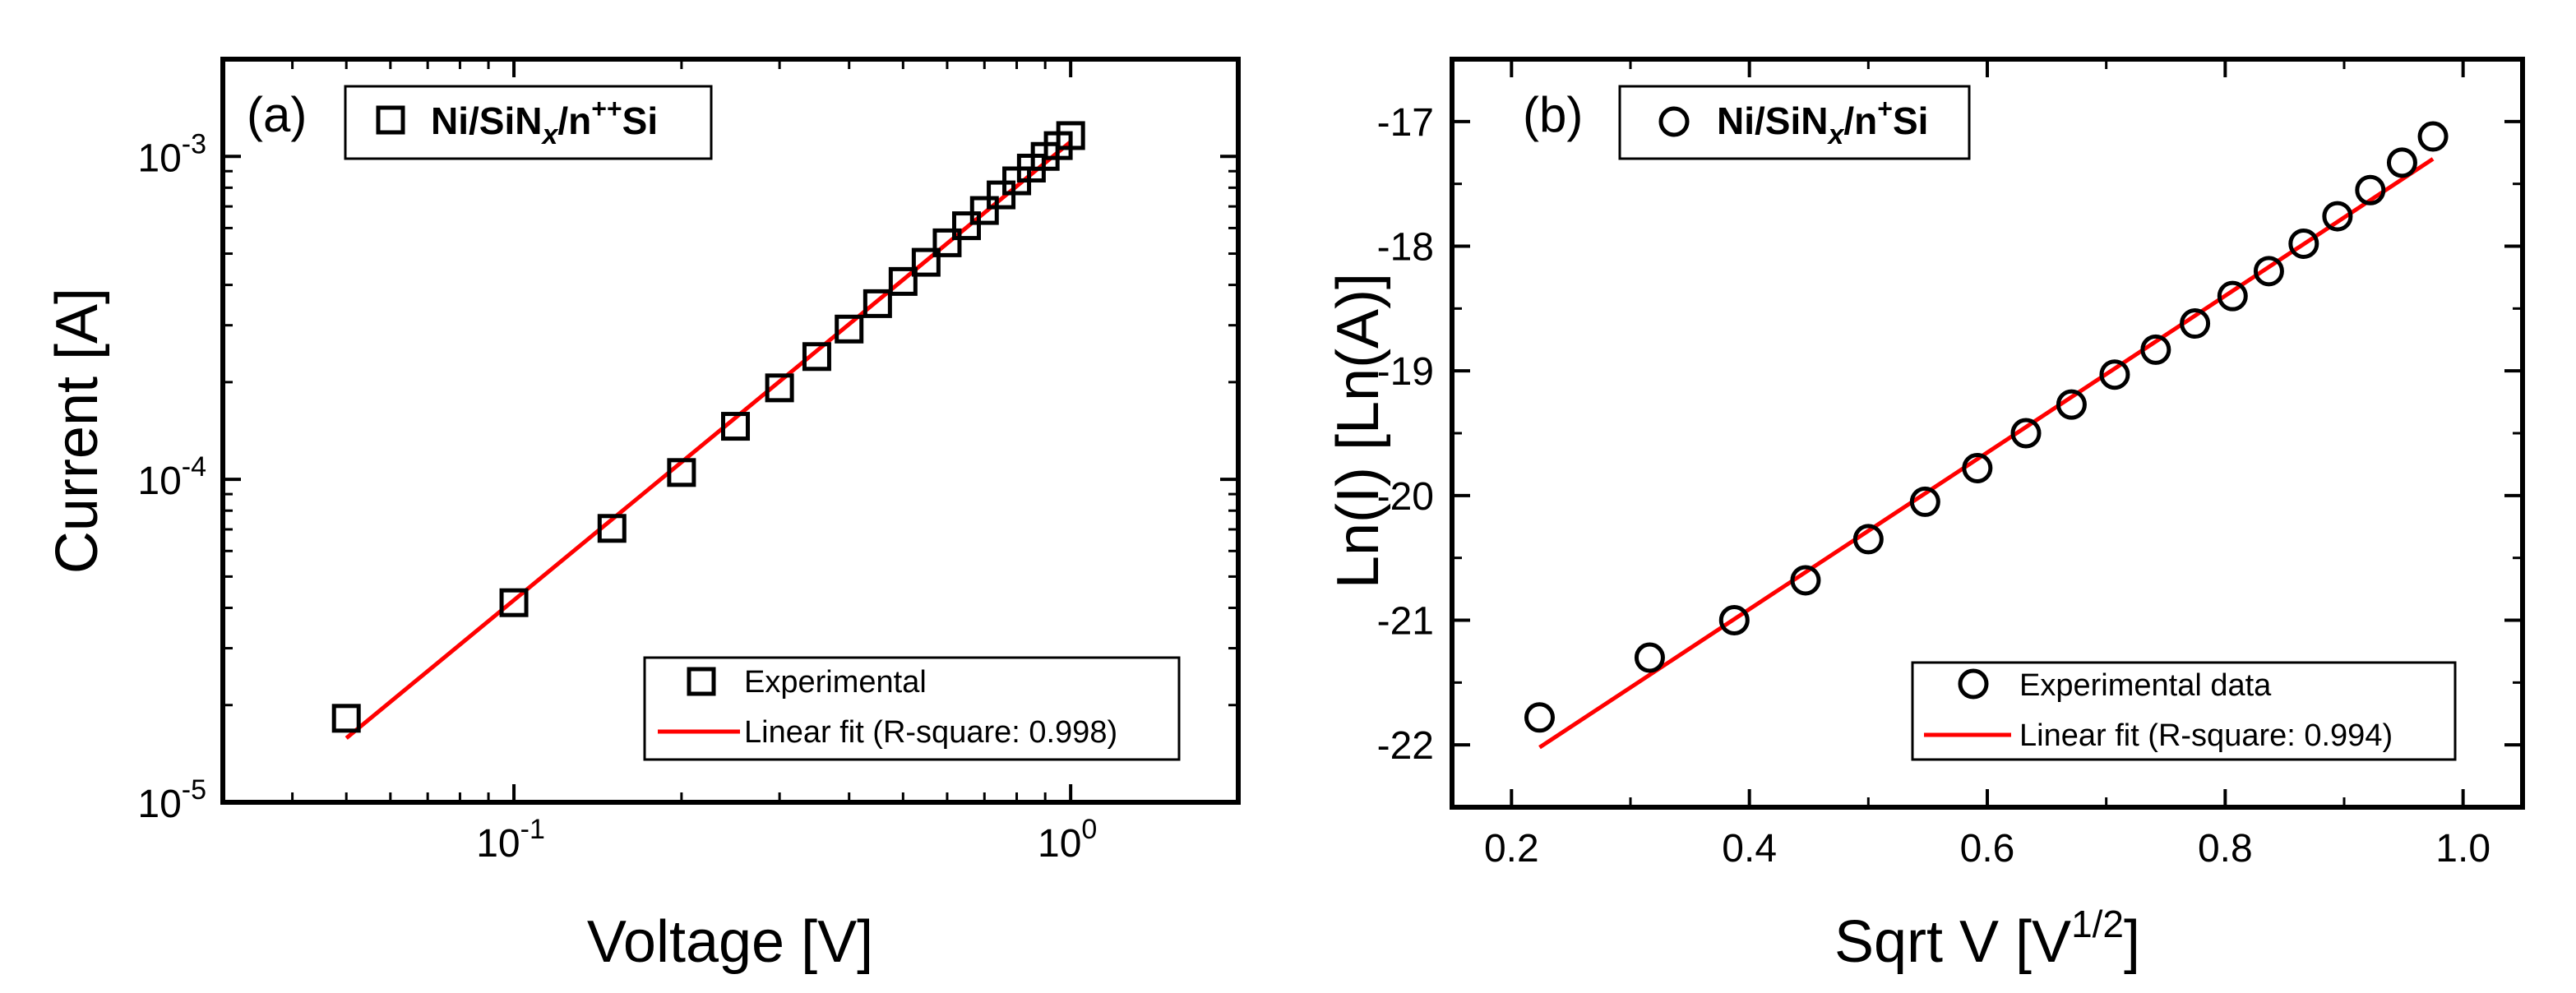  Describe the element at coordinates (77, 431) in the screenshot. I see `panel-a-ylabel: Current [A]` at that location.